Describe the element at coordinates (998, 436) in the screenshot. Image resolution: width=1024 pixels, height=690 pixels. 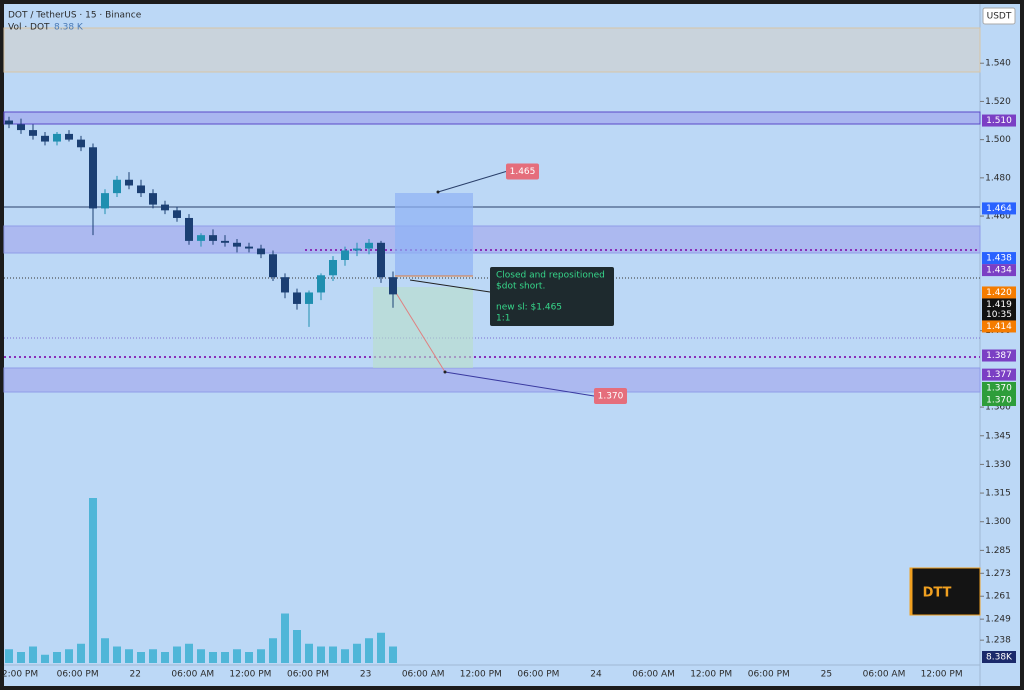
I see `y-tick-label: 1.345` at that location.